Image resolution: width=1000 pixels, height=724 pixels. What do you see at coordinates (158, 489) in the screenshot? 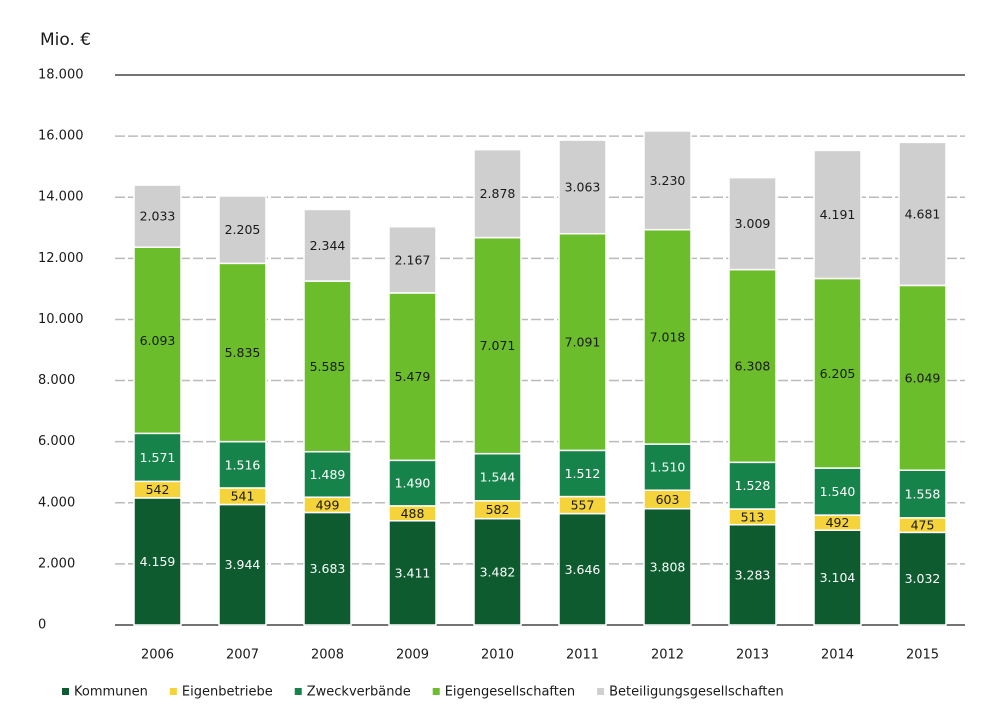
I see `value-label: 542` at bounding box center [158, 489].